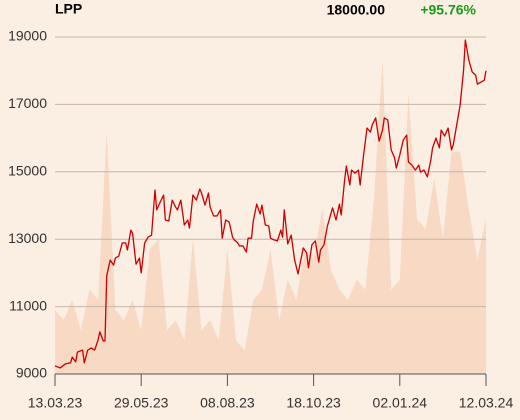 The height and width of the screenshot is (420, 520). I want to click on y-tick-label: 15000, so click(27, 171).